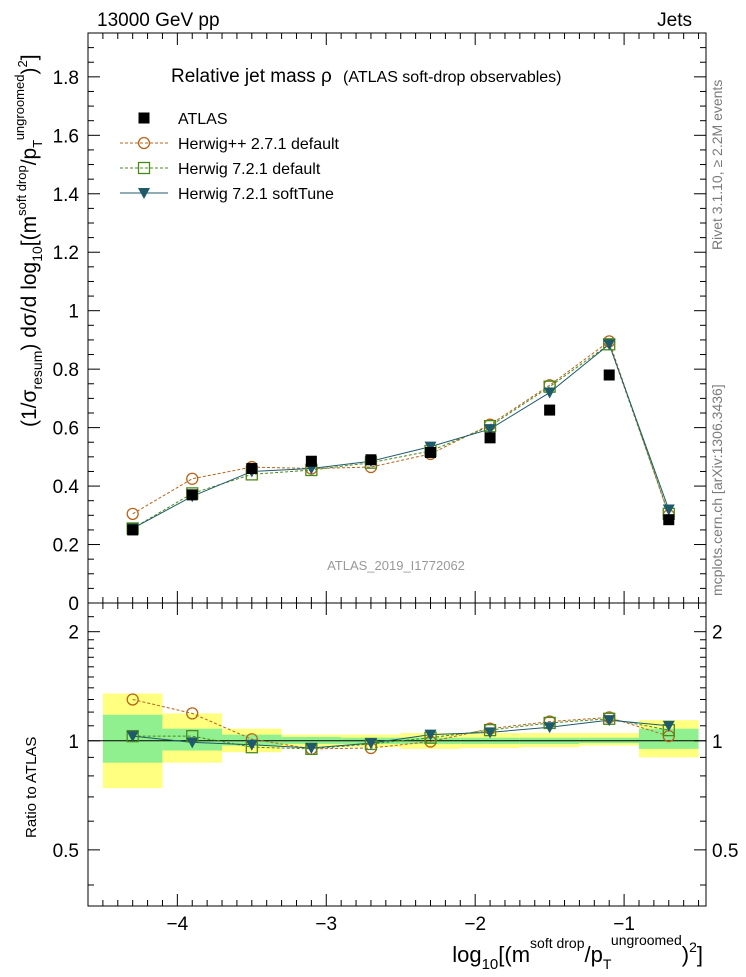 The image size is (746, 977). What do you see at coordinates (256, 194) in the screenshot?
I see `legend-label: Herwig 7.2.1 softTune` at bounding box center [256, 194].